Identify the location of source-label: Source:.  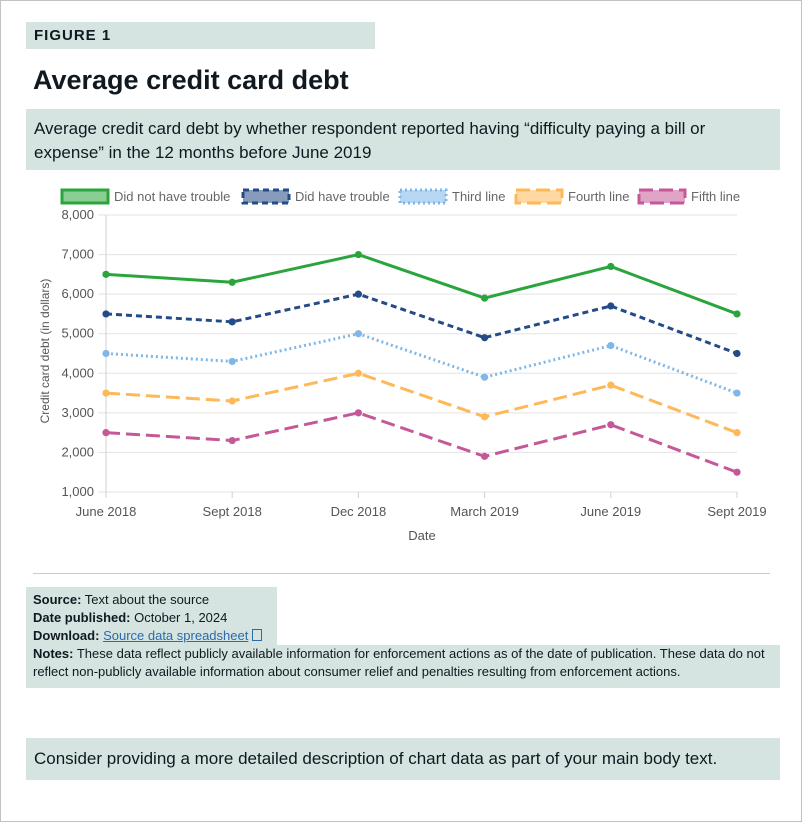
(57, 599).